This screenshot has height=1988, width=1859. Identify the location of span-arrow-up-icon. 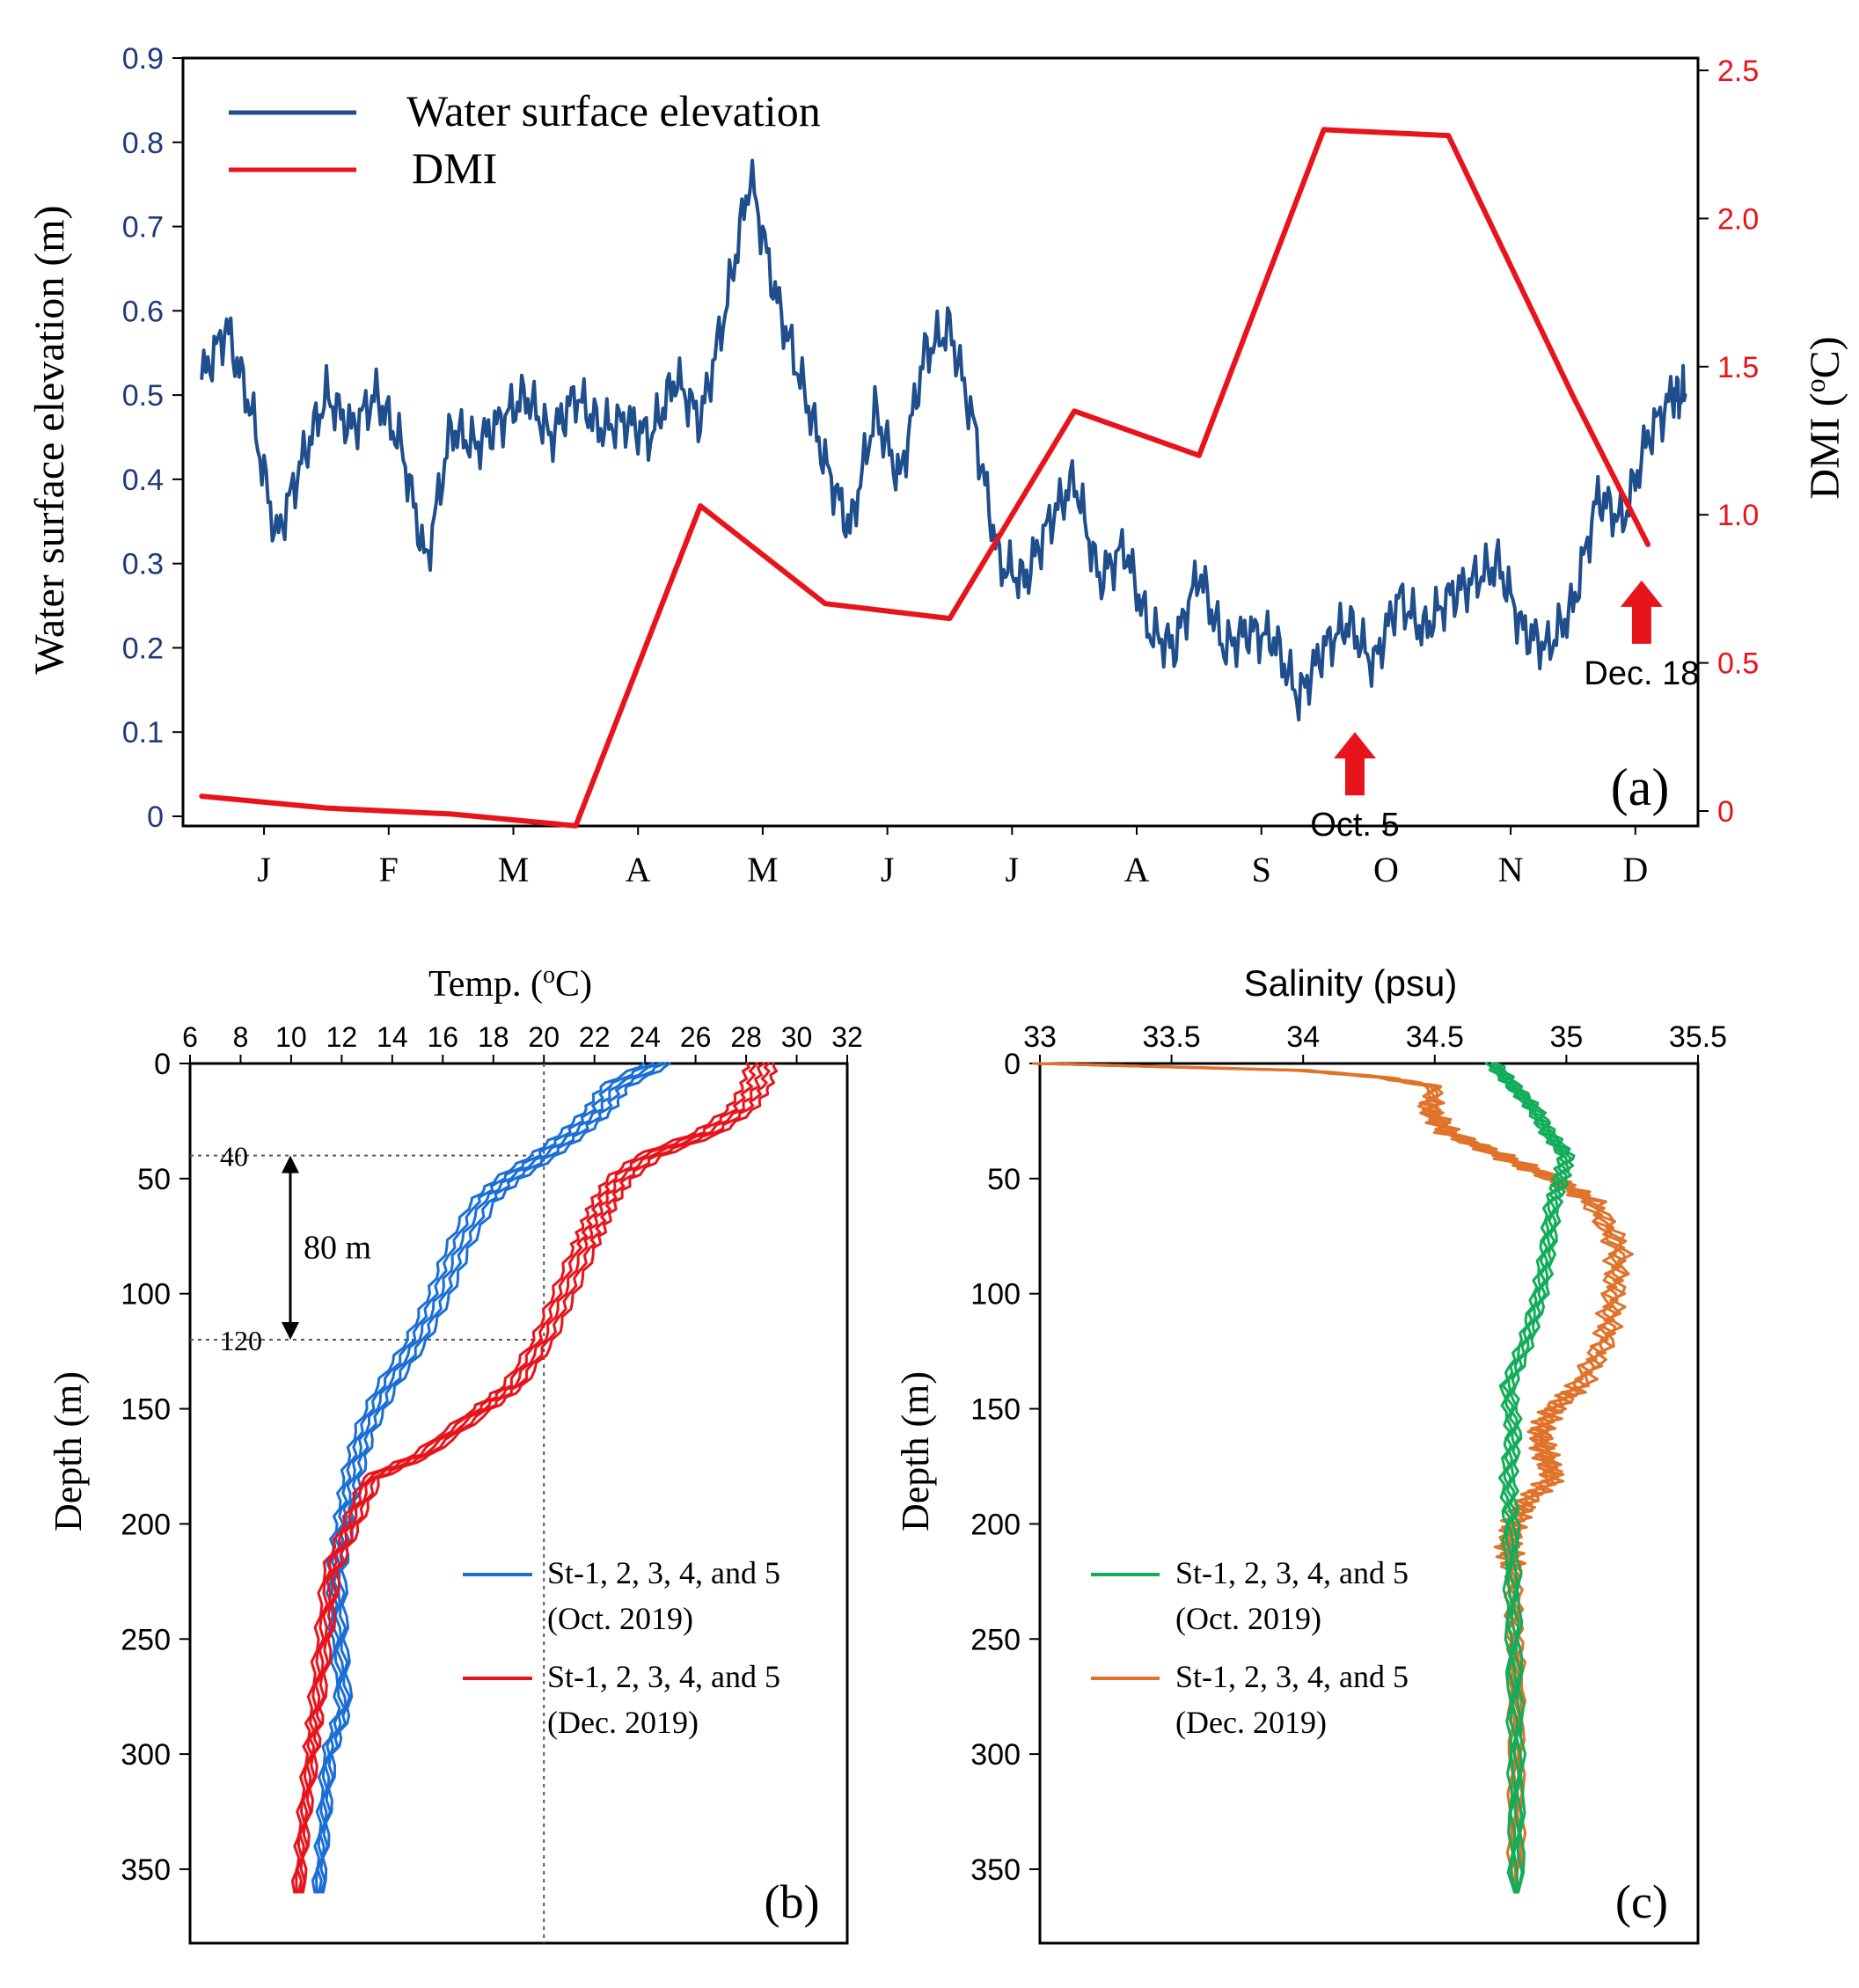
(290, 1164).